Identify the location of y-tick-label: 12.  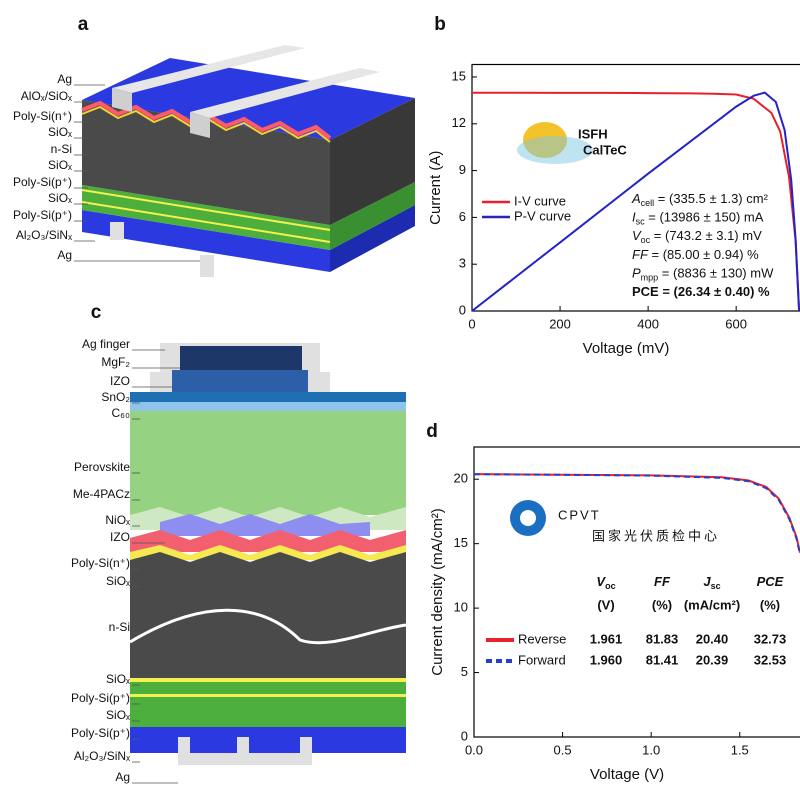
(459, 122).